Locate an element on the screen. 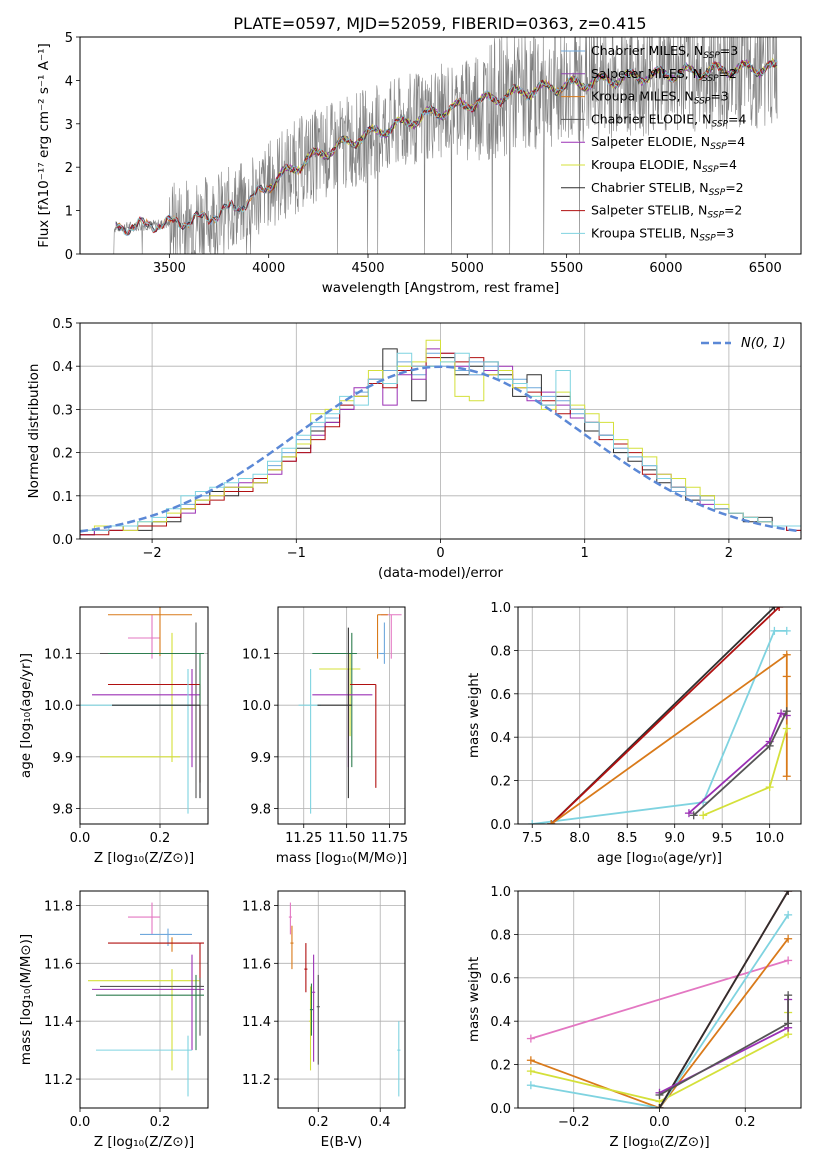 Image resolution: width=819 pixels, height=1170 pixels. y-tick-label: 10.0 is located at coordinates (58, 706).